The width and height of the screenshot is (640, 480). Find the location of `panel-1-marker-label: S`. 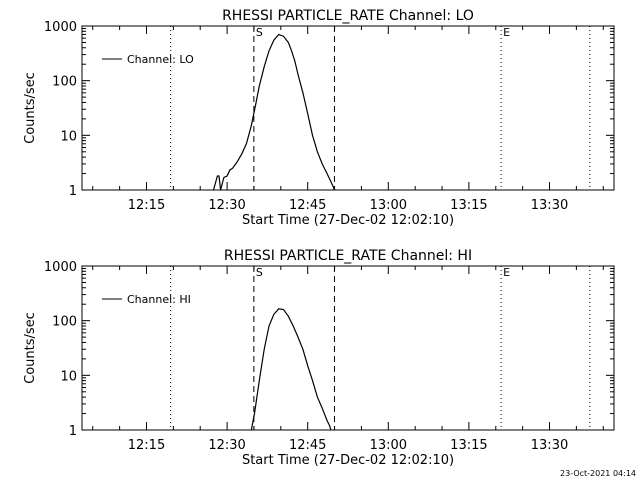

panel-1-marker-label: S is located at coordinates (259, 32).